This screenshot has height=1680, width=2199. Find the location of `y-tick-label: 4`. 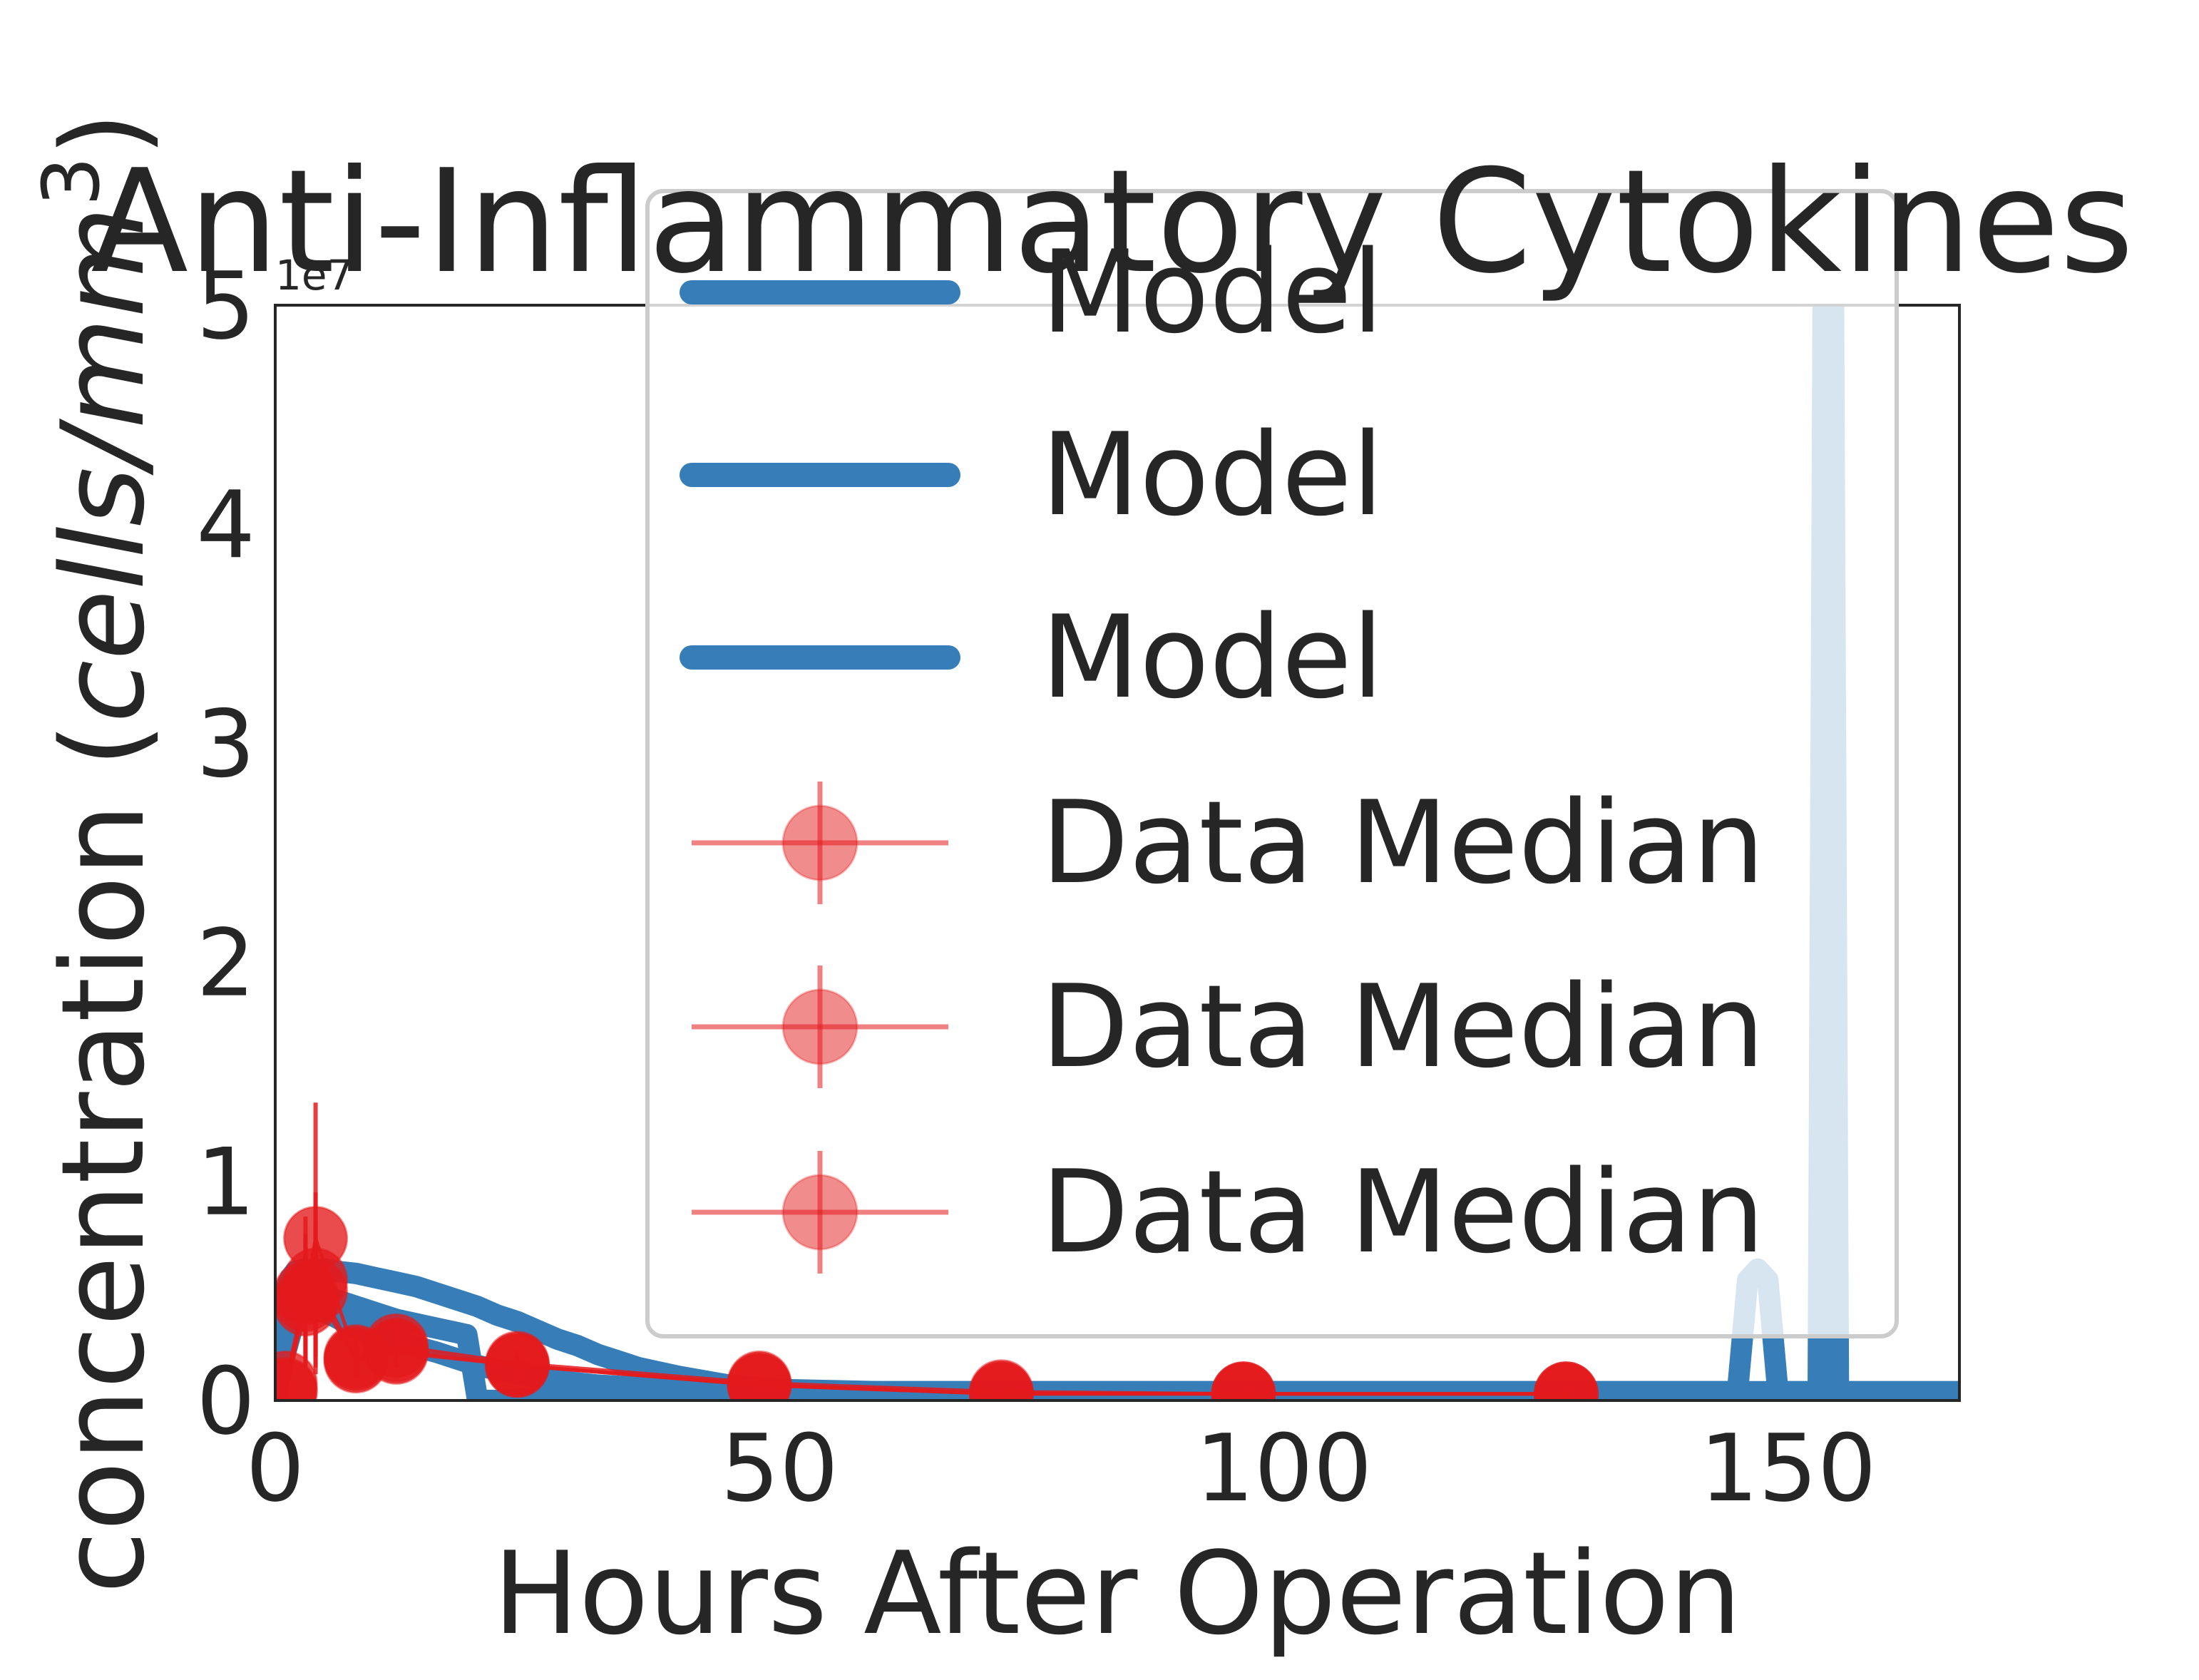

y-tick-label: 4 is located at coordinates (225, 525).